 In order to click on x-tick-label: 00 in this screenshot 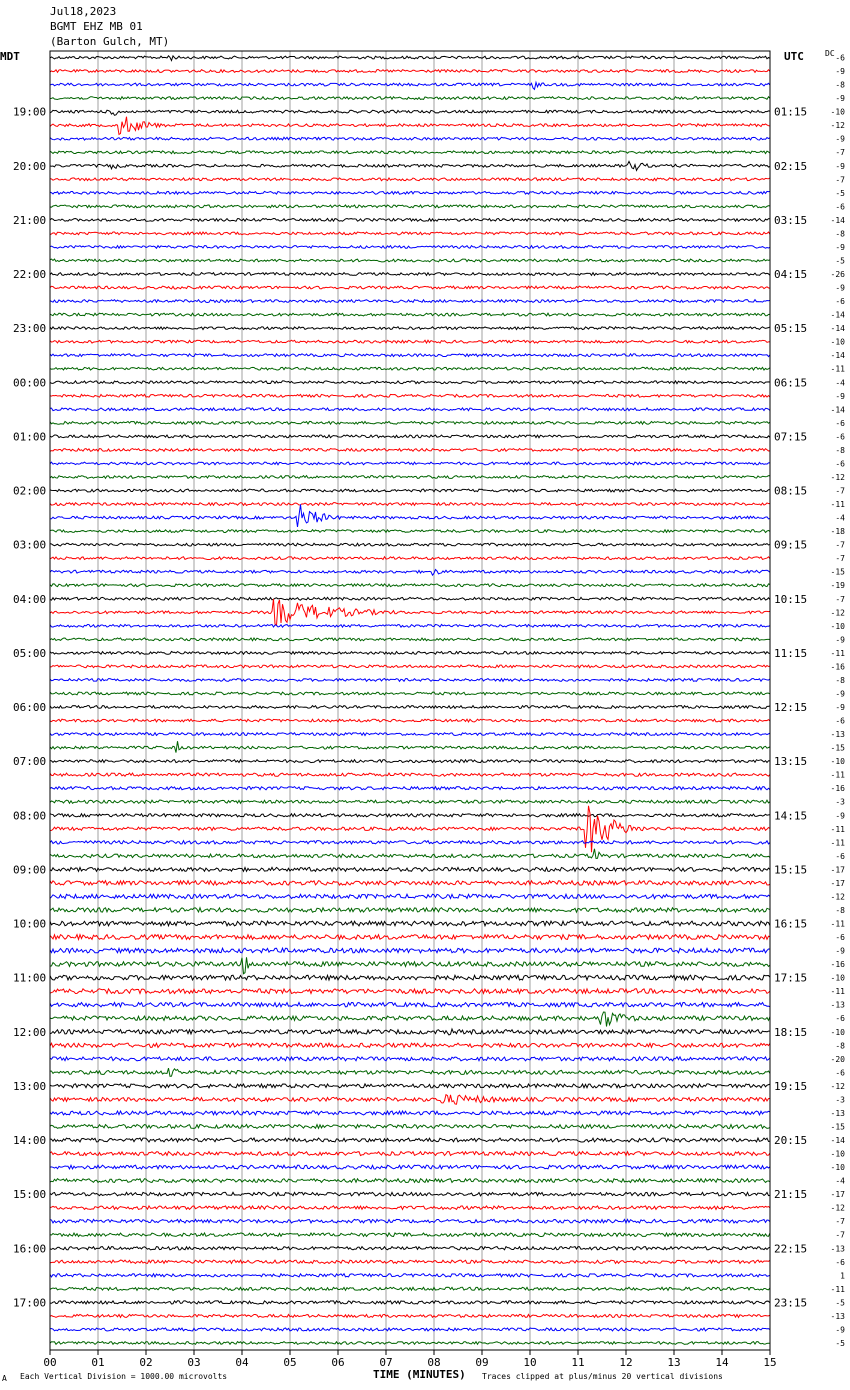, I will do `click(49, 1362)`.